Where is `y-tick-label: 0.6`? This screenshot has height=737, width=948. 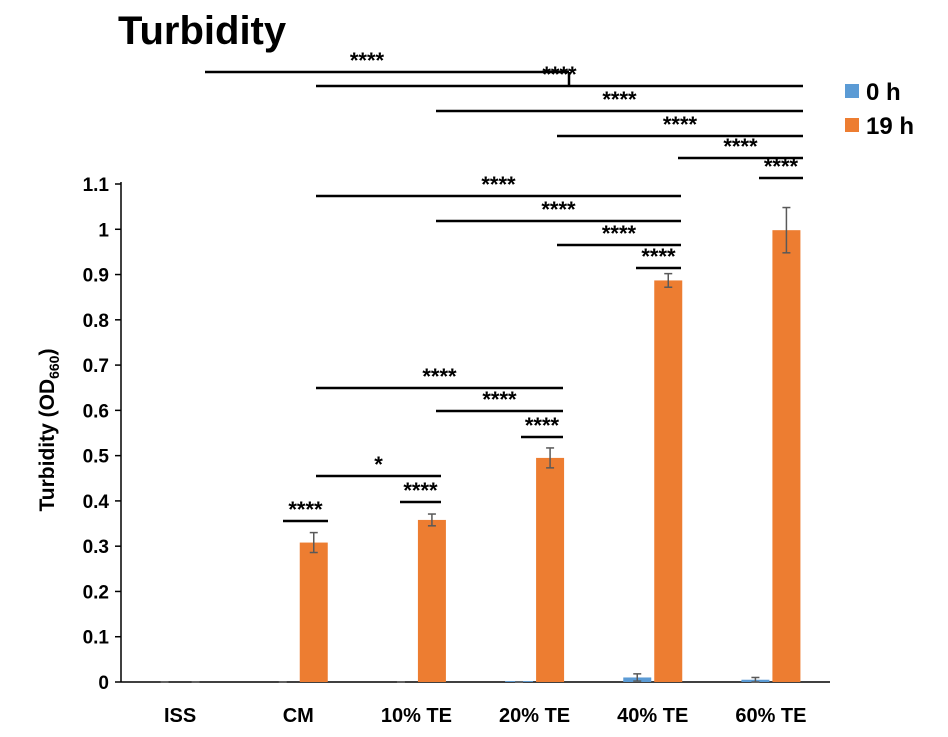 y-tick-label: 0.6 is located at coordinates (96, 411).